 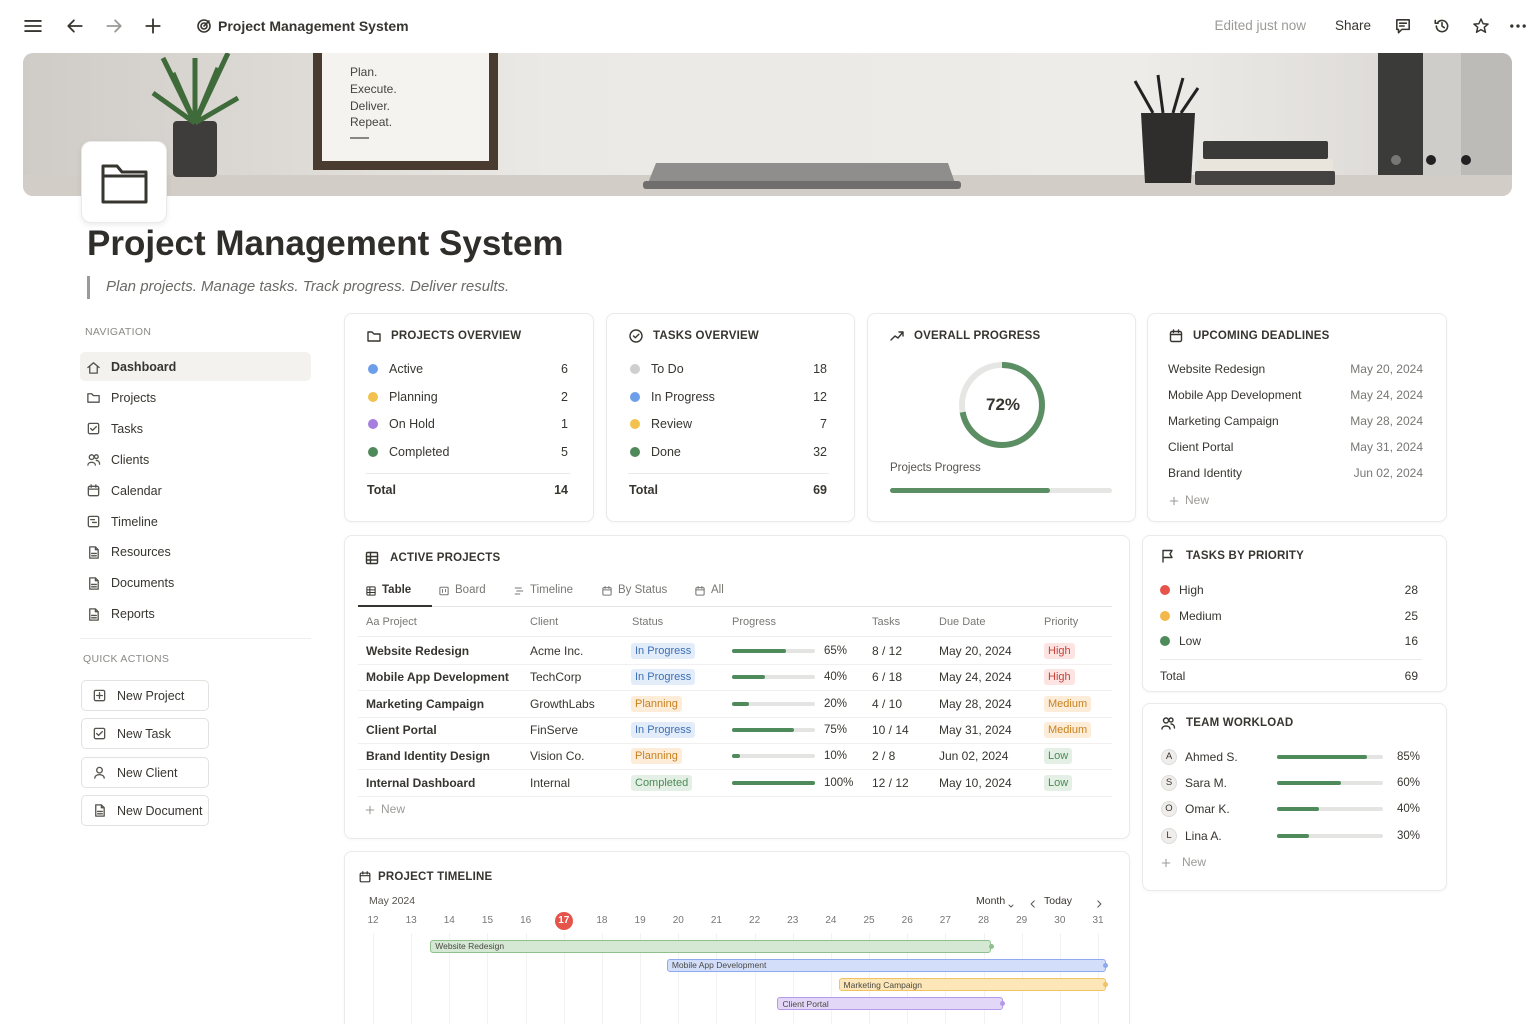 What do you see at coordinates (991, 901) in the screenshot?
I see `view-selector: Month` at bounding box center [991, 901].